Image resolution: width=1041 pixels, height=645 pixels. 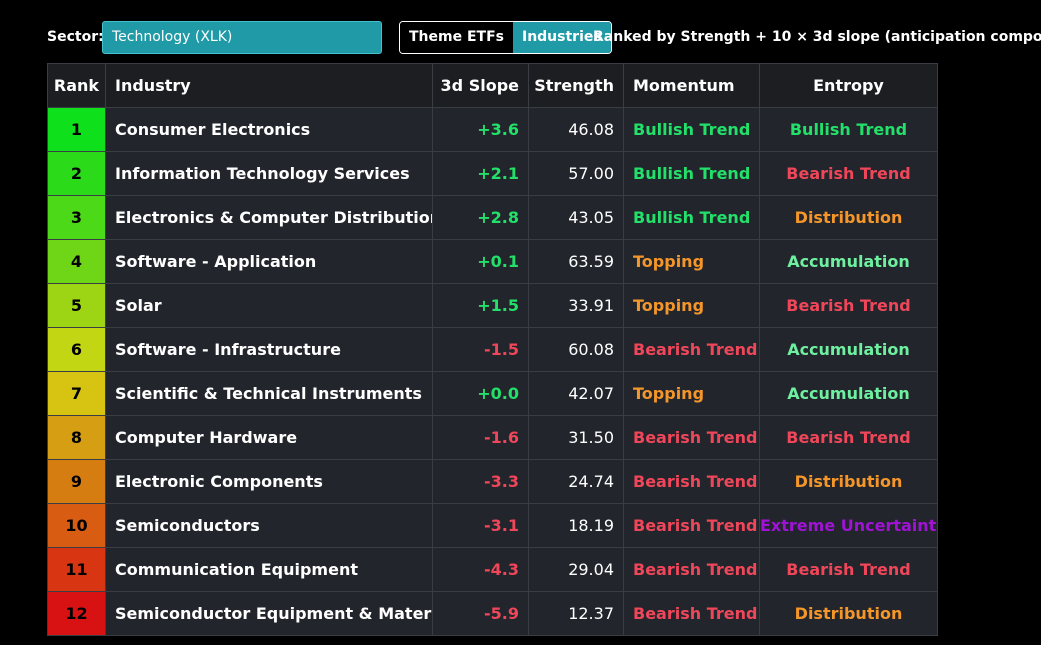 I want to click on slope-cell: -3.1, so click(x=480, y=525).